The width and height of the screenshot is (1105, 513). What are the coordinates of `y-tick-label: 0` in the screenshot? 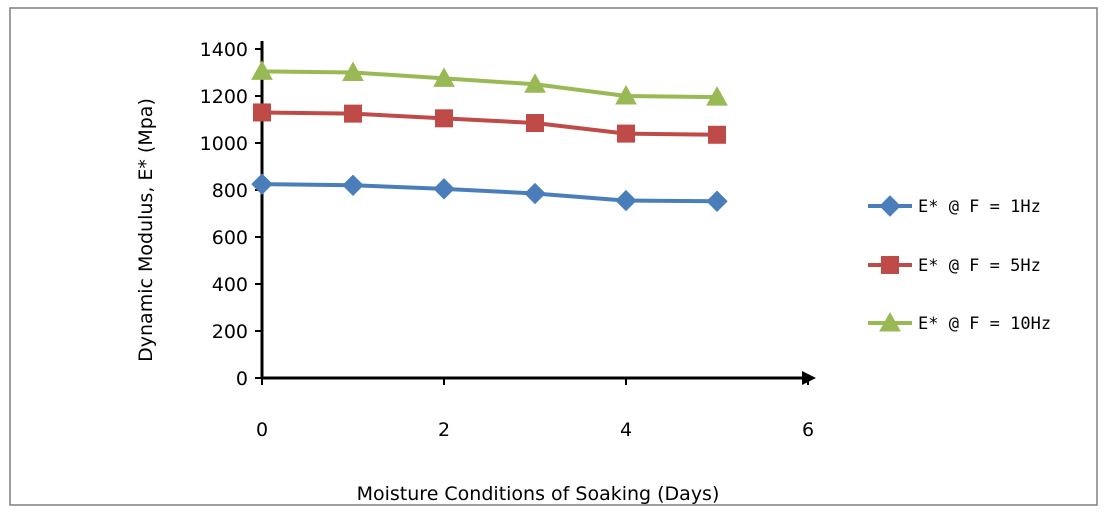 It's located at (242, 379).